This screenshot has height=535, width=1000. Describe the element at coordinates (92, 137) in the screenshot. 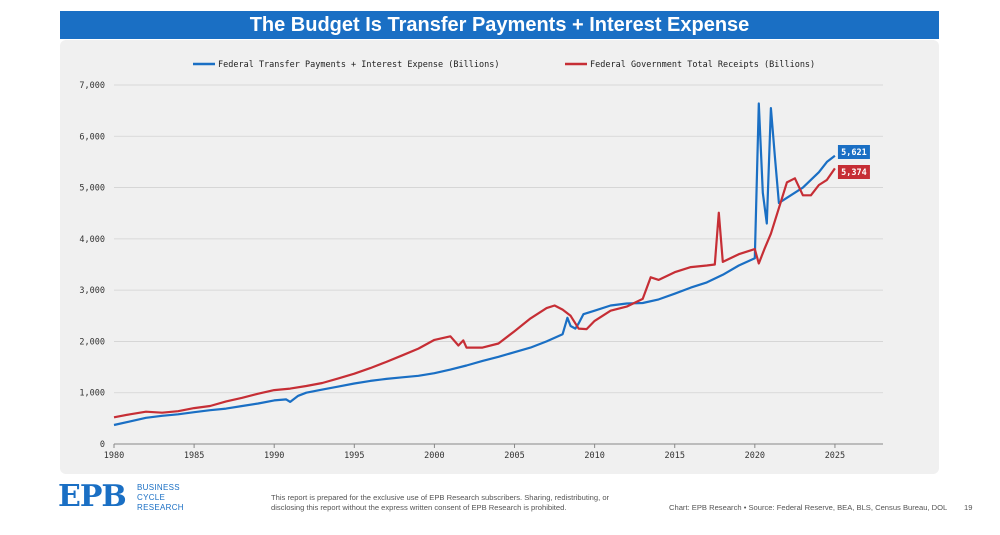

I see `y-tick-label: 6,000` at that location.